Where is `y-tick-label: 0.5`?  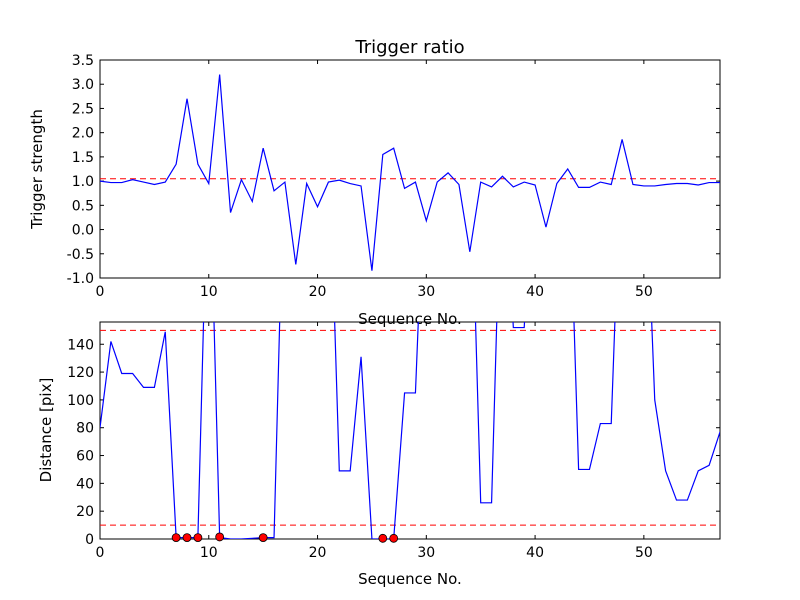 y-tick-label: 0.5 is located at coordinates (83, 206).